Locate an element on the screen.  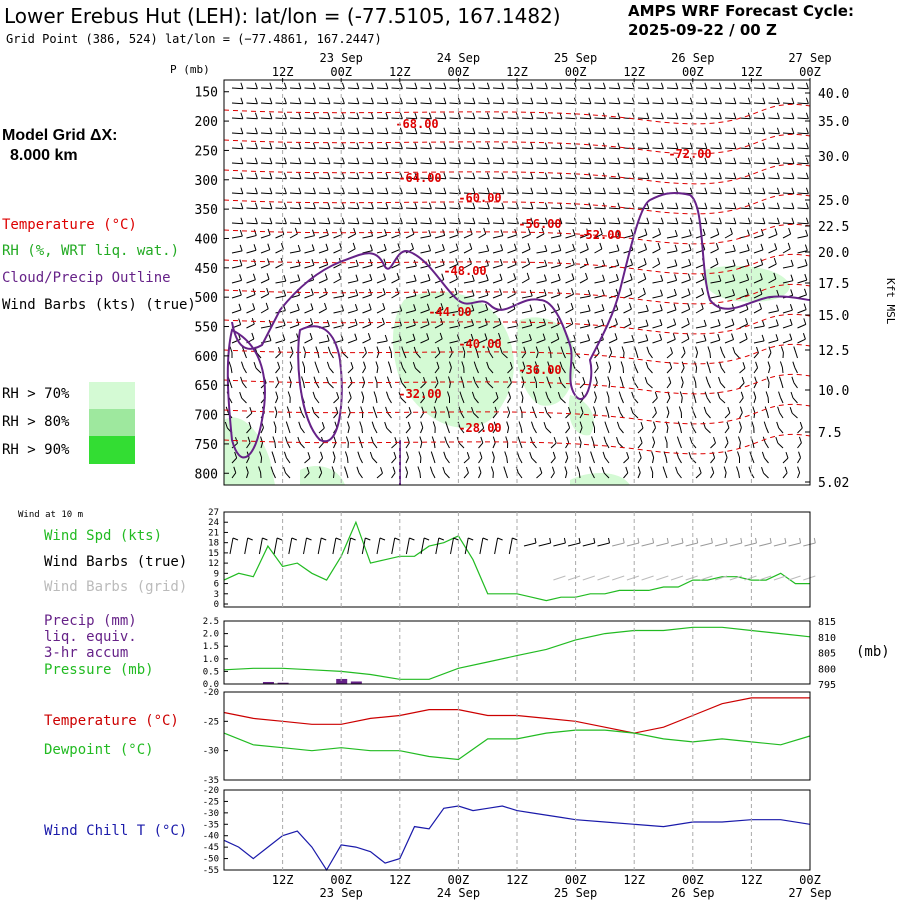
barb-staff is located at coordinates (794, 544).